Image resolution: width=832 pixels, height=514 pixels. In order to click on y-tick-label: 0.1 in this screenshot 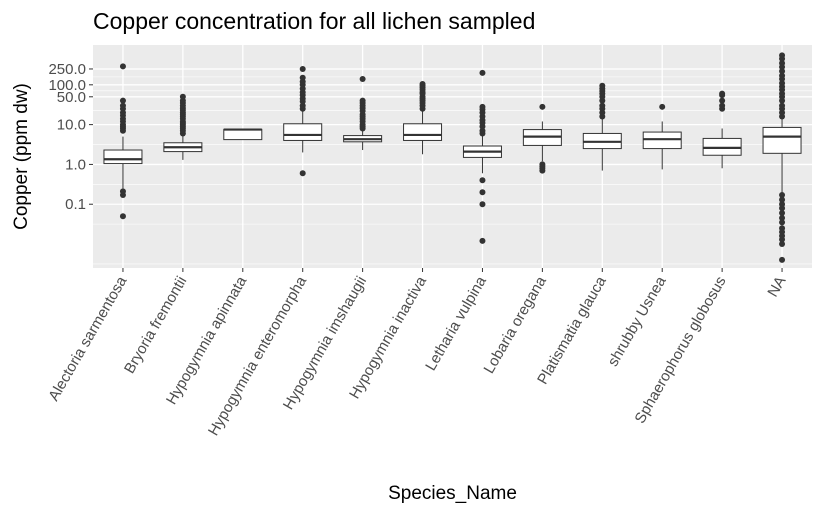, I will do `click(75, 204)`.